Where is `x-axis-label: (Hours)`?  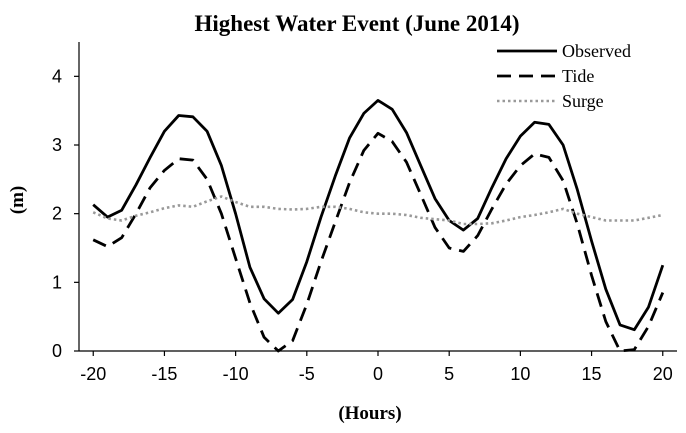
x-axis-label: (Hours) is located at coordinates (369, 413).